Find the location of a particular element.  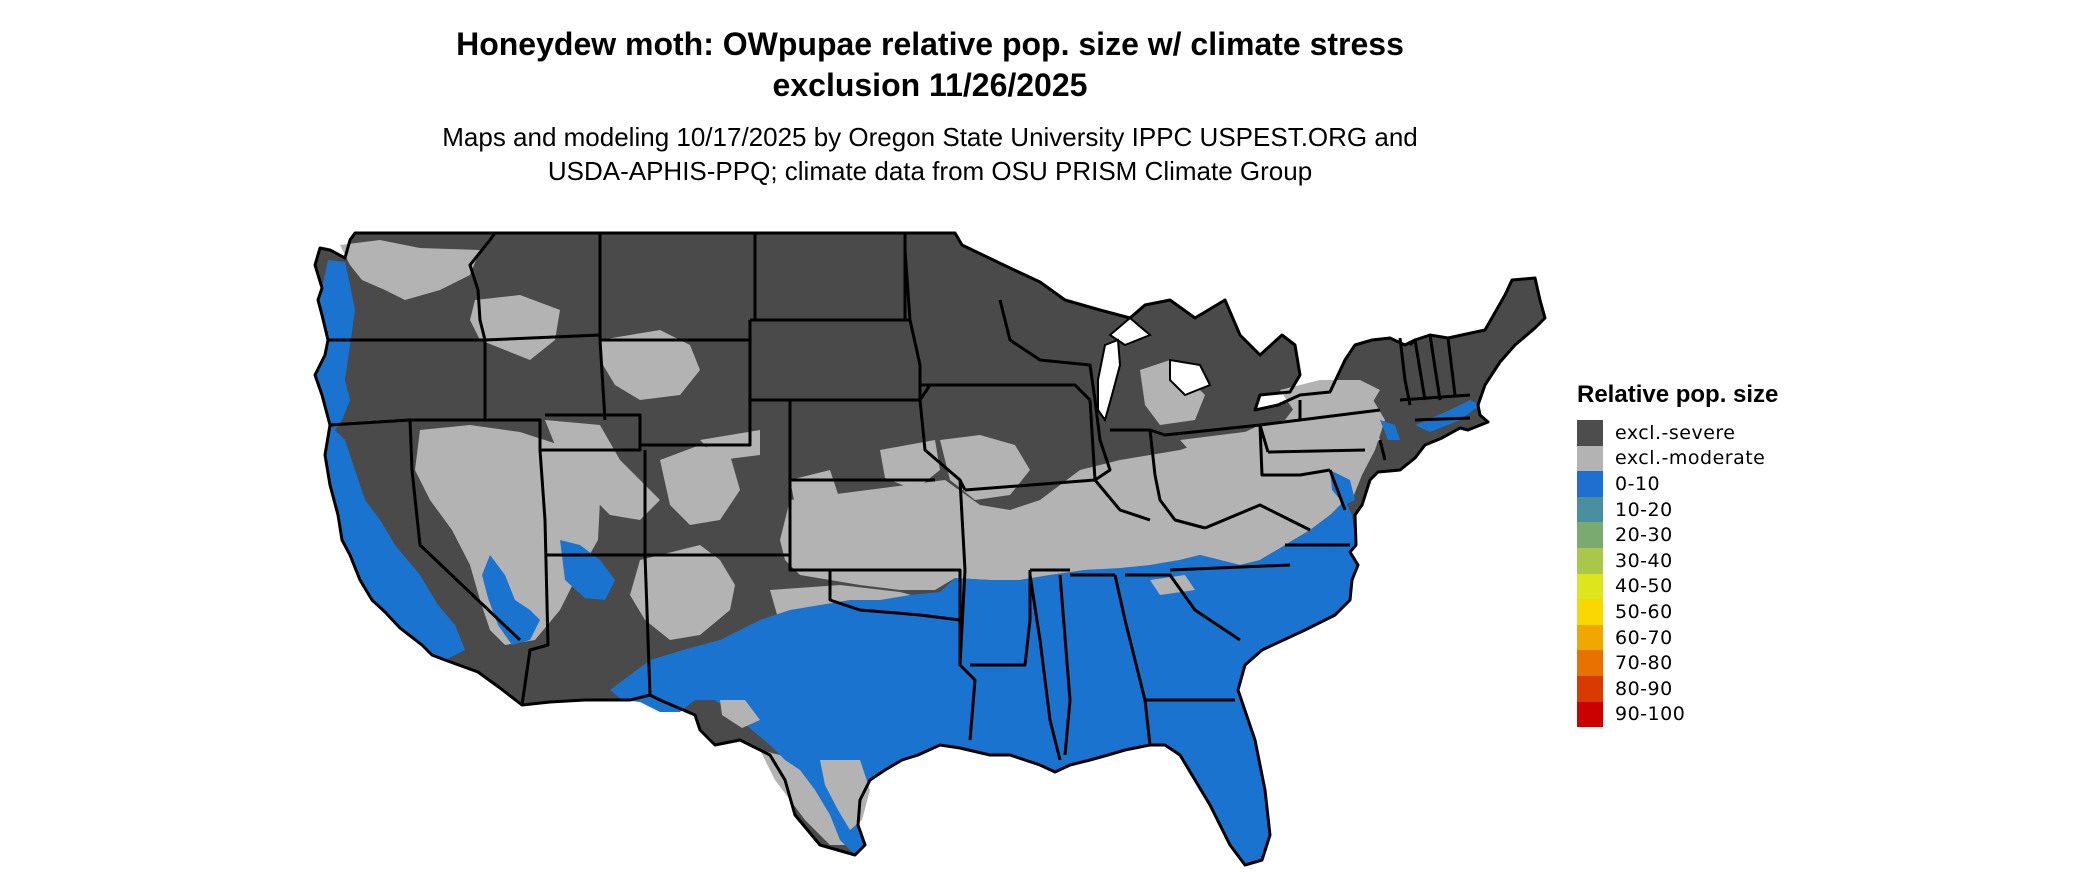

legend-item-40-50: 40-50 is located at coordinates (1677, 586).